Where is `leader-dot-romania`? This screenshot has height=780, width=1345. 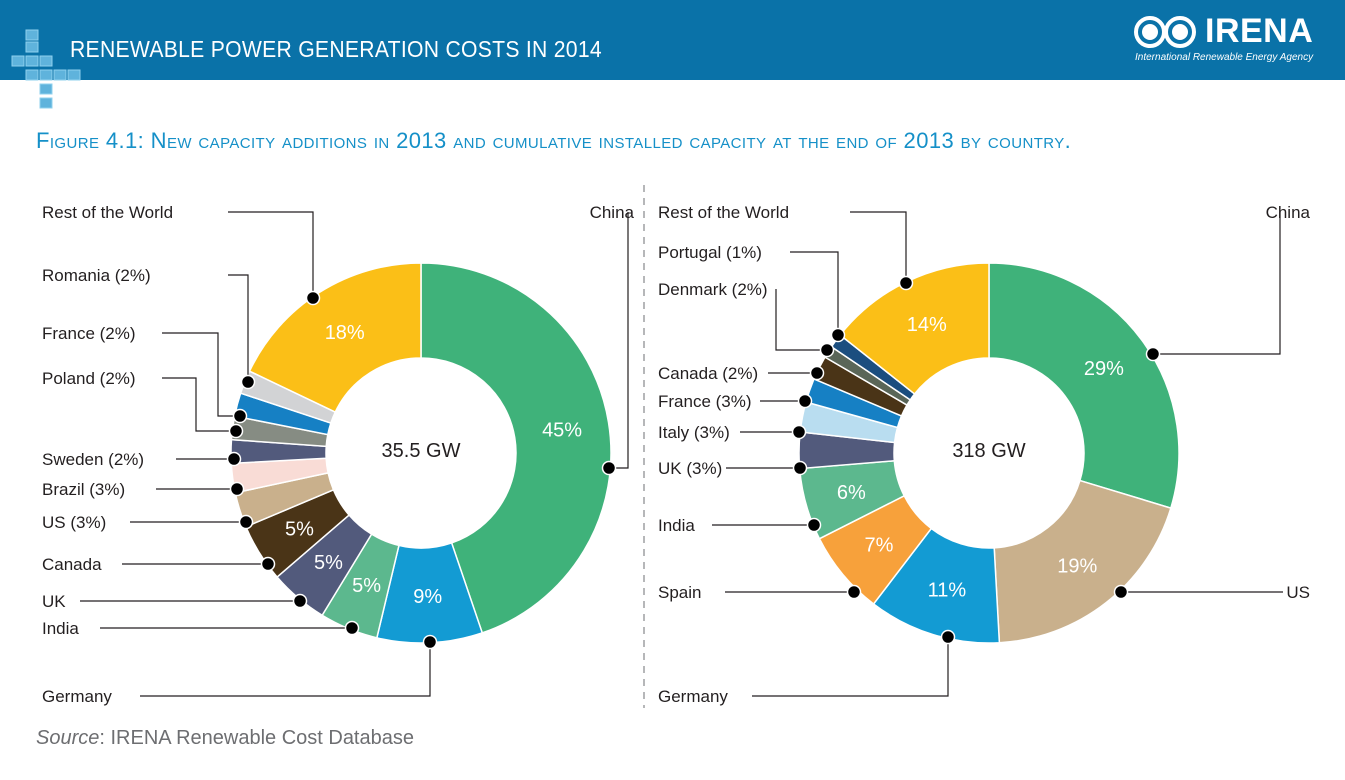
leader-dot-romania is located at coordinates (248, 382).